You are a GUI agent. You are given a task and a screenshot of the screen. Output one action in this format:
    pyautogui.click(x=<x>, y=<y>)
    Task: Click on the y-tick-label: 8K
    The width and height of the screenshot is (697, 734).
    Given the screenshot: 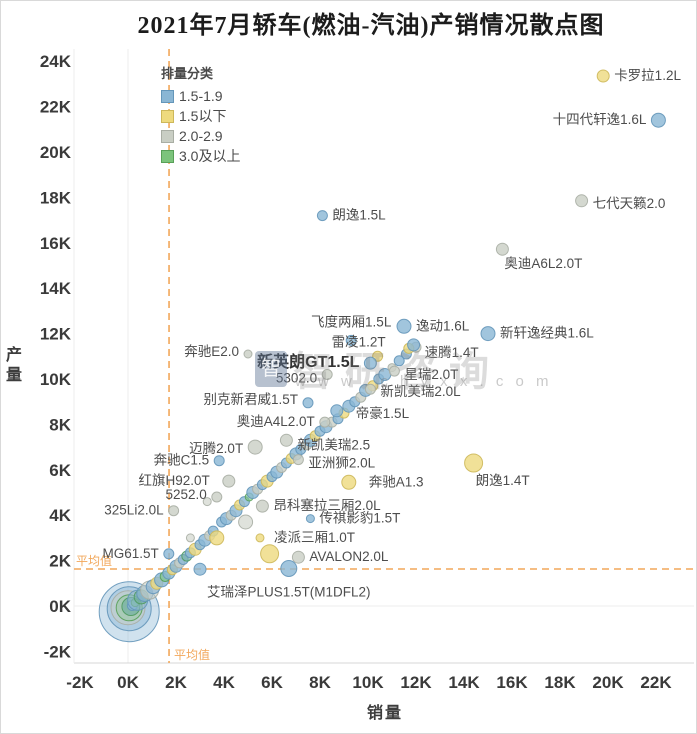 What is the action you would take?
    pyautogui.click(x=60, y=424)
    